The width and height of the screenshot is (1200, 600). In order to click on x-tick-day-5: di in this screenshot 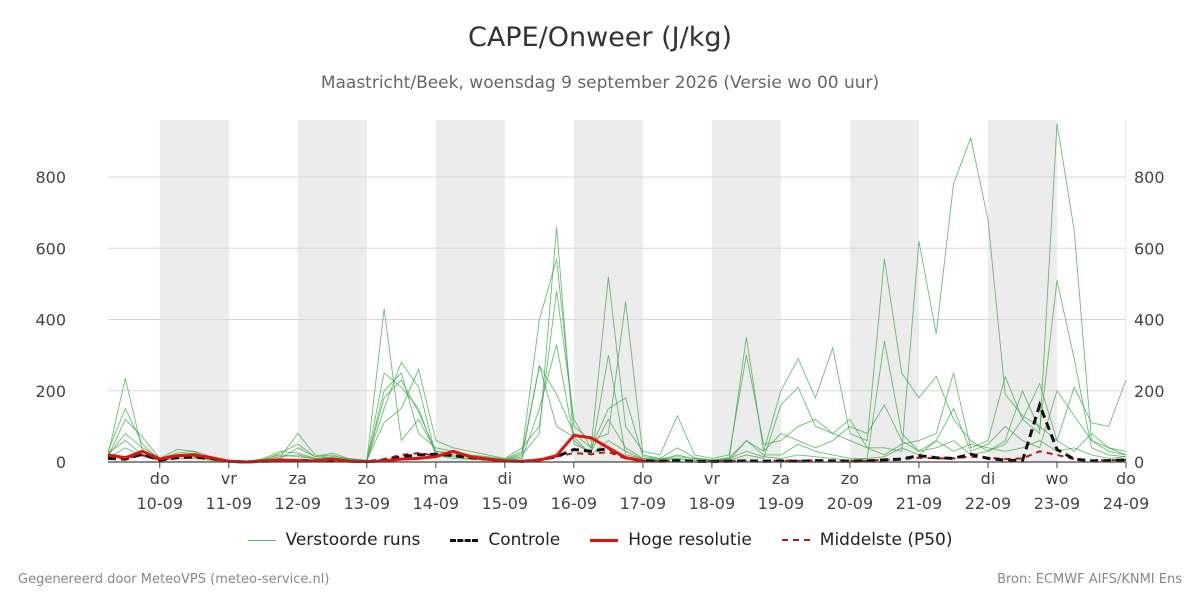, I will do `click(505, 478)`.